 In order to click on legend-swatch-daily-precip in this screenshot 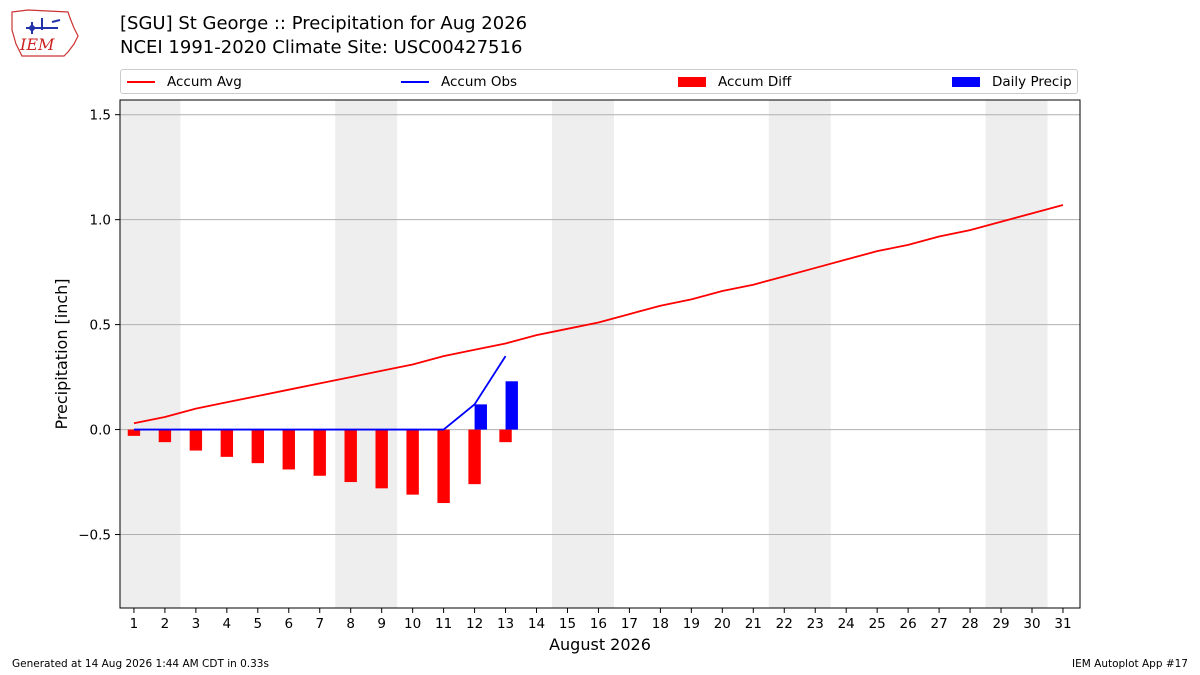, I will do `click(966, 82)`.